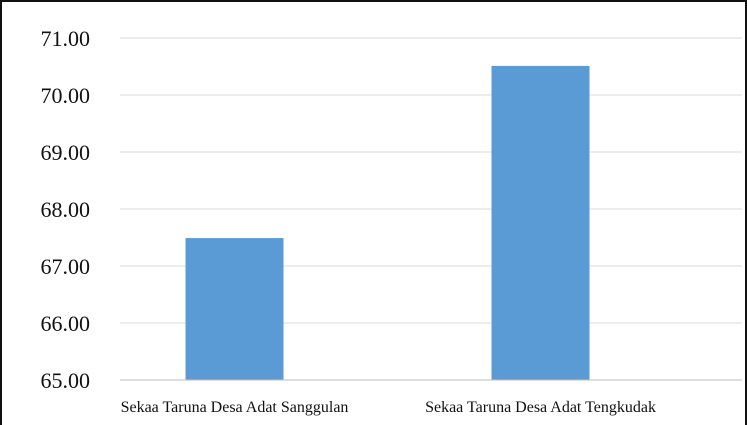  What do you see at coordinates (66, 38) in the screenshot?
I see `y-tick-label: 71.00` at bounding box center [66, 38].